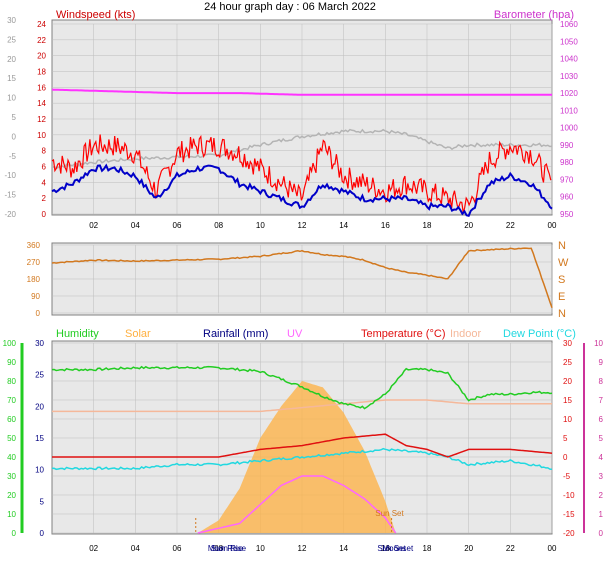 The width and height of the screenshot is (608, 561). I want to click on uv-tick-label: 7, so click(601, 400).